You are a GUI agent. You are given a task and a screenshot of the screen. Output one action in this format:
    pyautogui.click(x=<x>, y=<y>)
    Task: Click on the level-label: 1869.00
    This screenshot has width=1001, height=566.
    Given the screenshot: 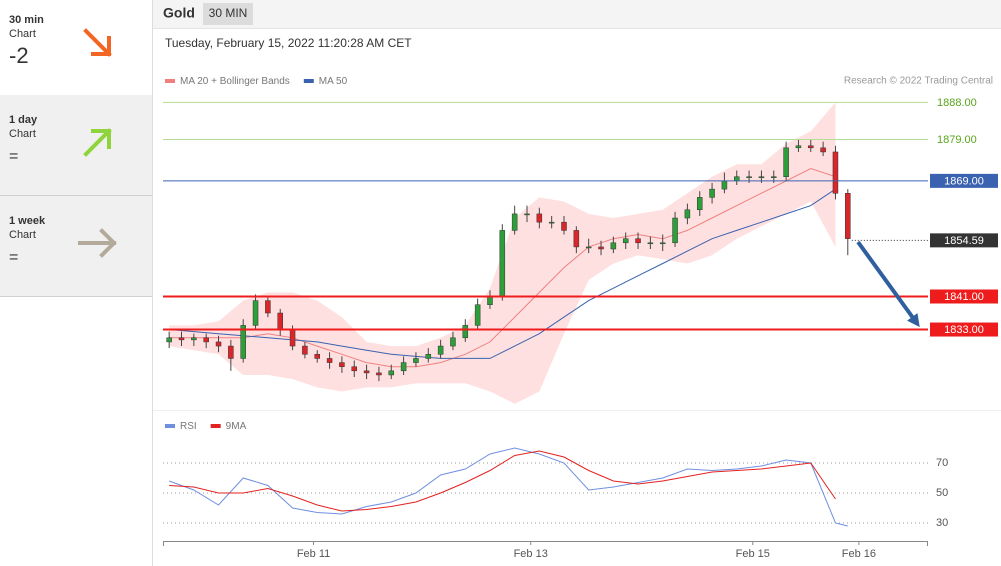 What is the action you would take?
    pyautogui.click(x=964, y=181)
    